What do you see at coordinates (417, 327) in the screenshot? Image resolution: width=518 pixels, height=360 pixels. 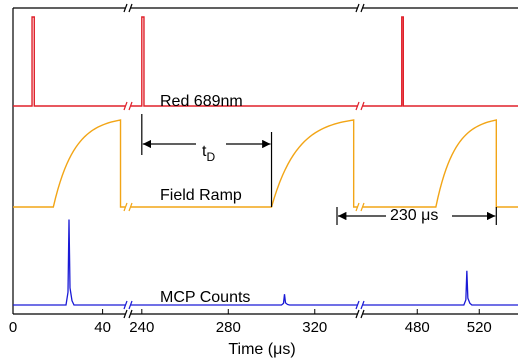 I see `x-tick-label: 480` at bounding box center [417, 327].